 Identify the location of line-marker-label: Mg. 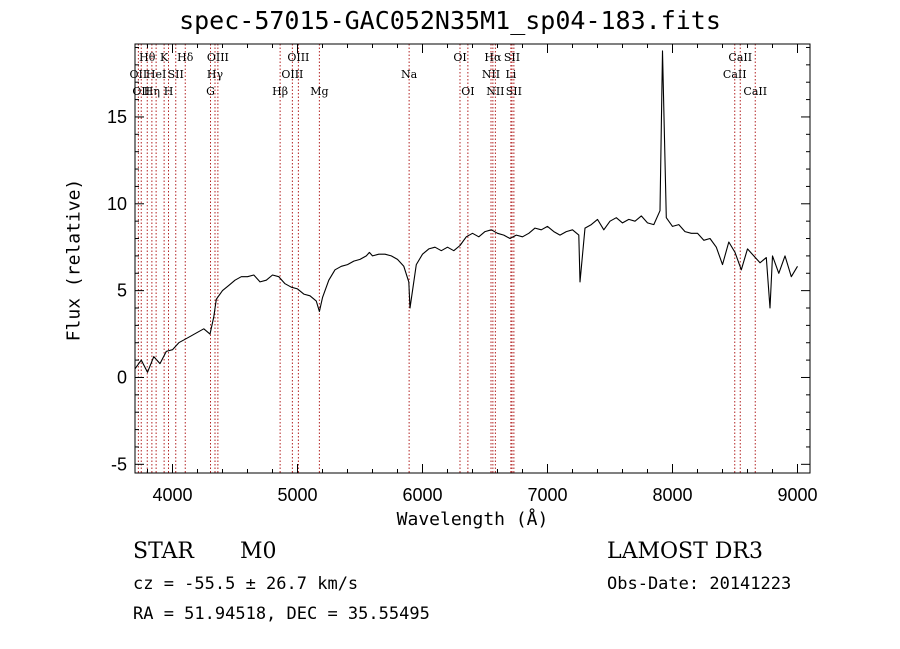
(319, 91).